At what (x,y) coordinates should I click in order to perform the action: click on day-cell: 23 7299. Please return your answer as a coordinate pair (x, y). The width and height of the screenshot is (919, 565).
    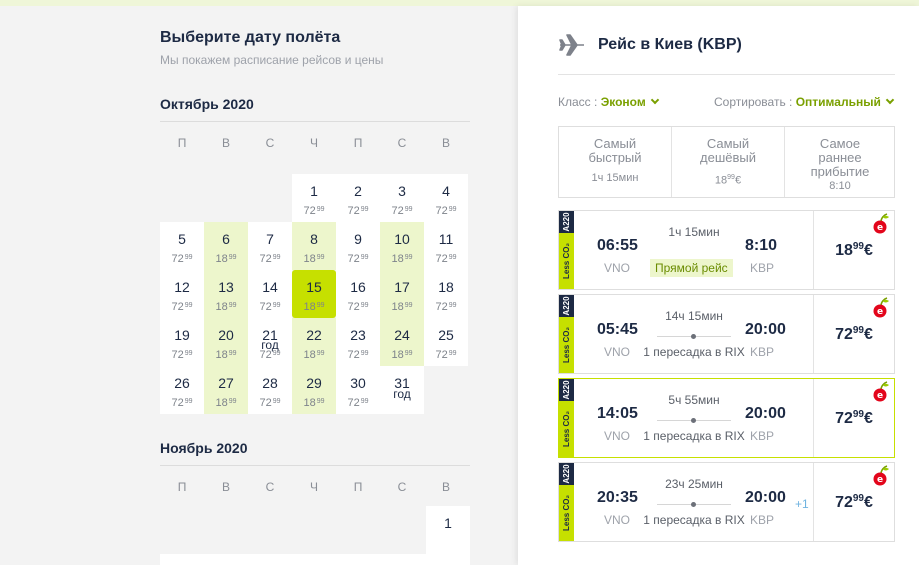
    Looking at the image, I should click on (358, 342).